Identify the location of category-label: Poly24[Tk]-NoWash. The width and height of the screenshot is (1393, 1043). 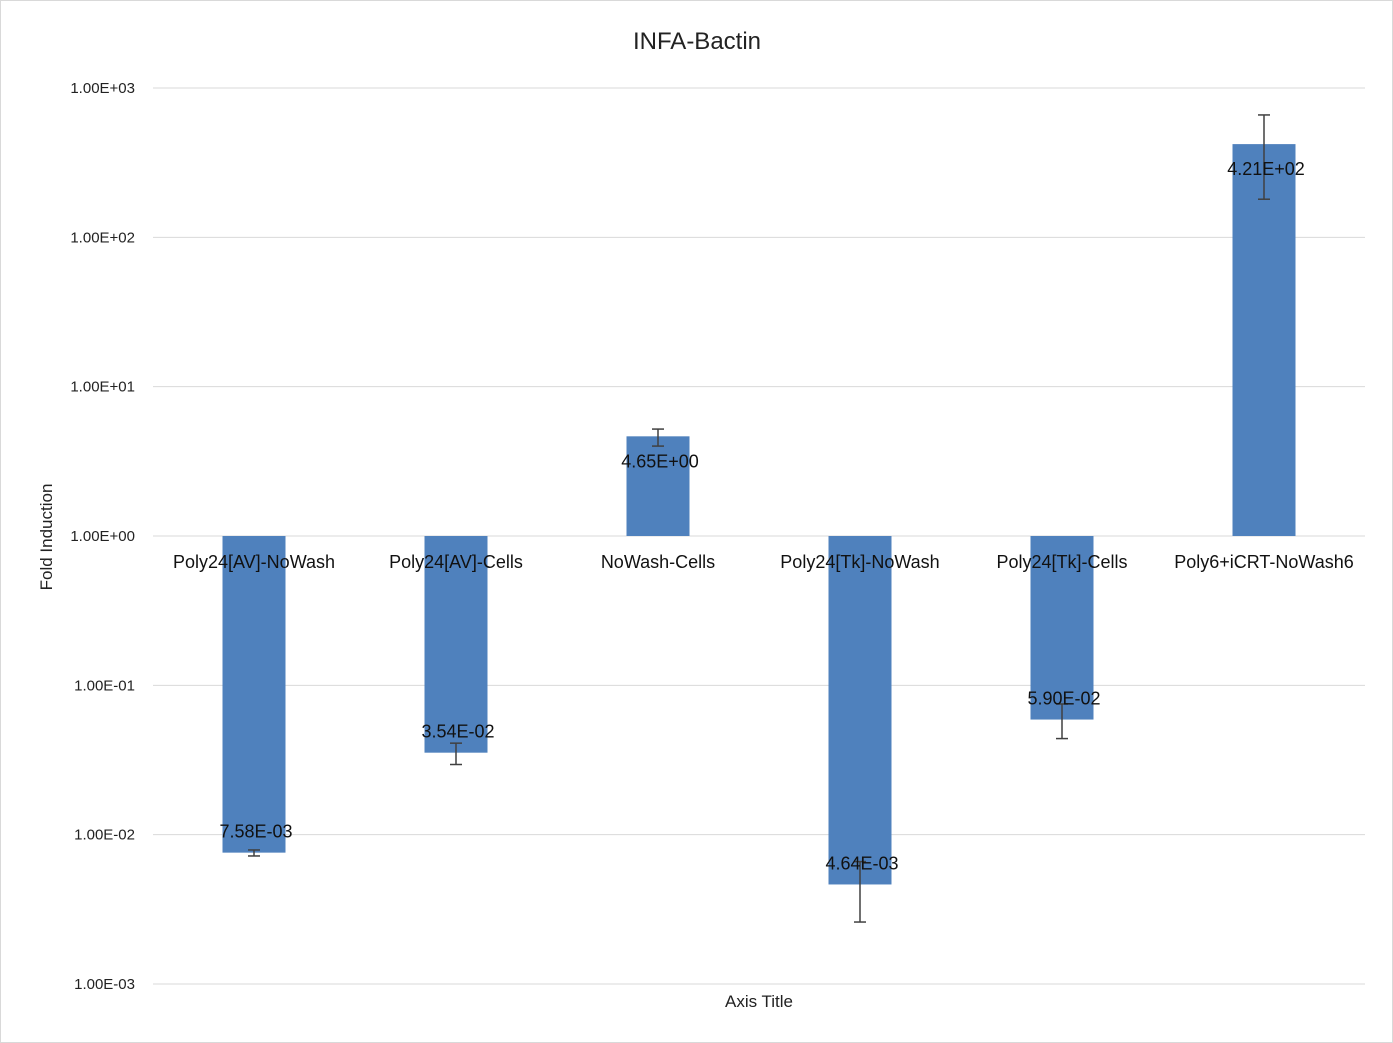
(859, 562).